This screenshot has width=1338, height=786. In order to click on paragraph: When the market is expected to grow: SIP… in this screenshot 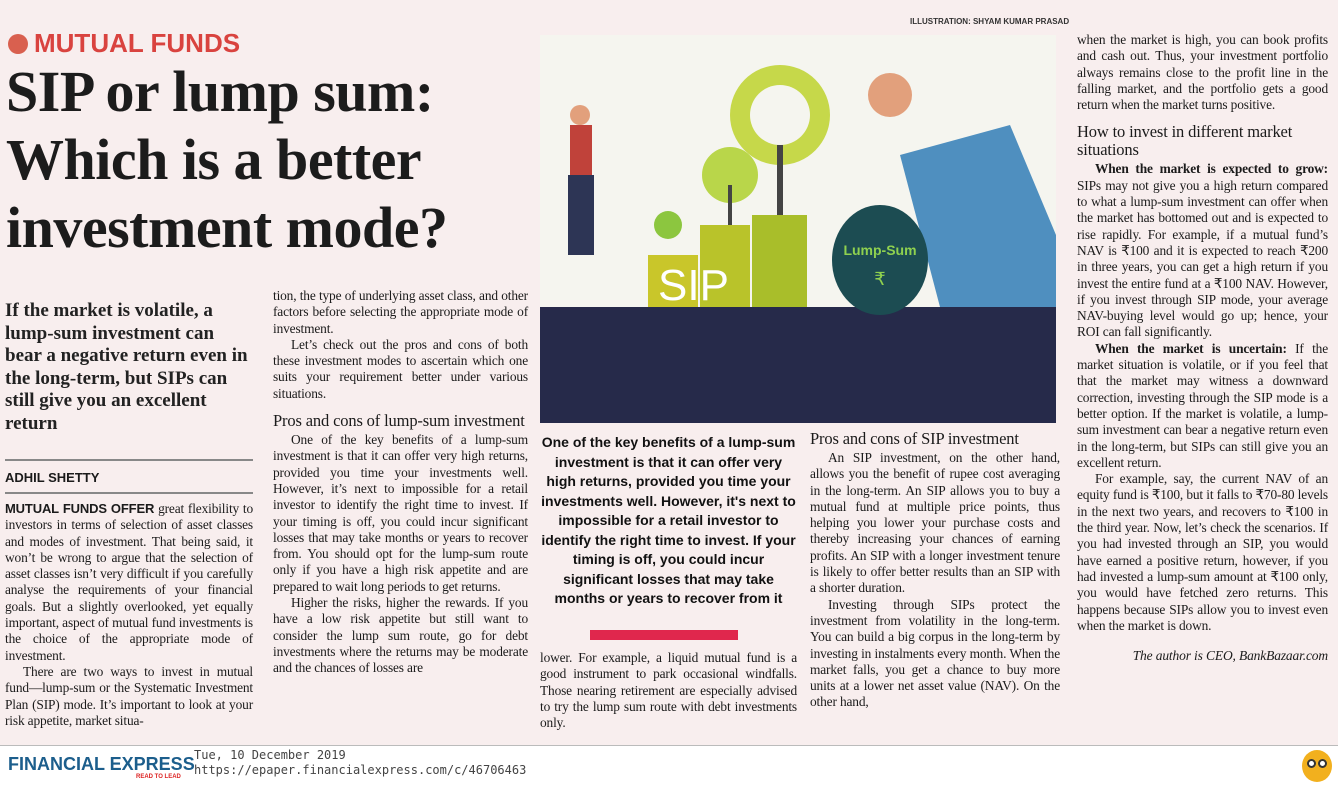, I will do `click(1202, 250)`.